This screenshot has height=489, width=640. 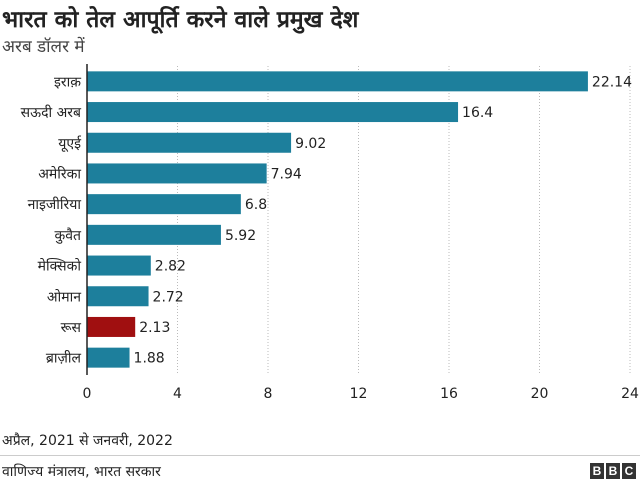 I want to click on category-label: ओमान, so click(x=64, y=296).